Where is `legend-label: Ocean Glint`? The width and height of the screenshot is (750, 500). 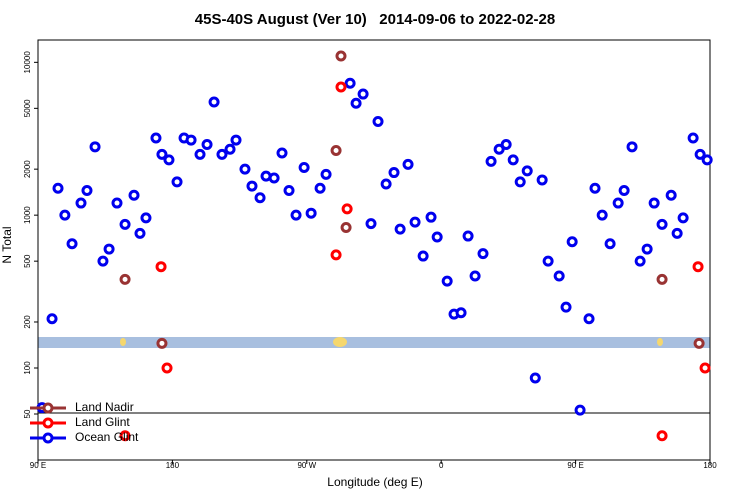
legend-label: Ocean Glint is located at coordinates (107, 437).